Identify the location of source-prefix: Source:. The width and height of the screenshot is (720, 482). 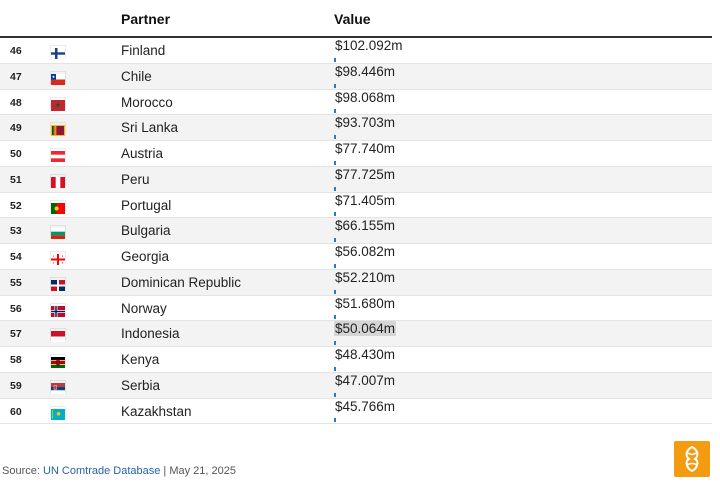
(22, 471).